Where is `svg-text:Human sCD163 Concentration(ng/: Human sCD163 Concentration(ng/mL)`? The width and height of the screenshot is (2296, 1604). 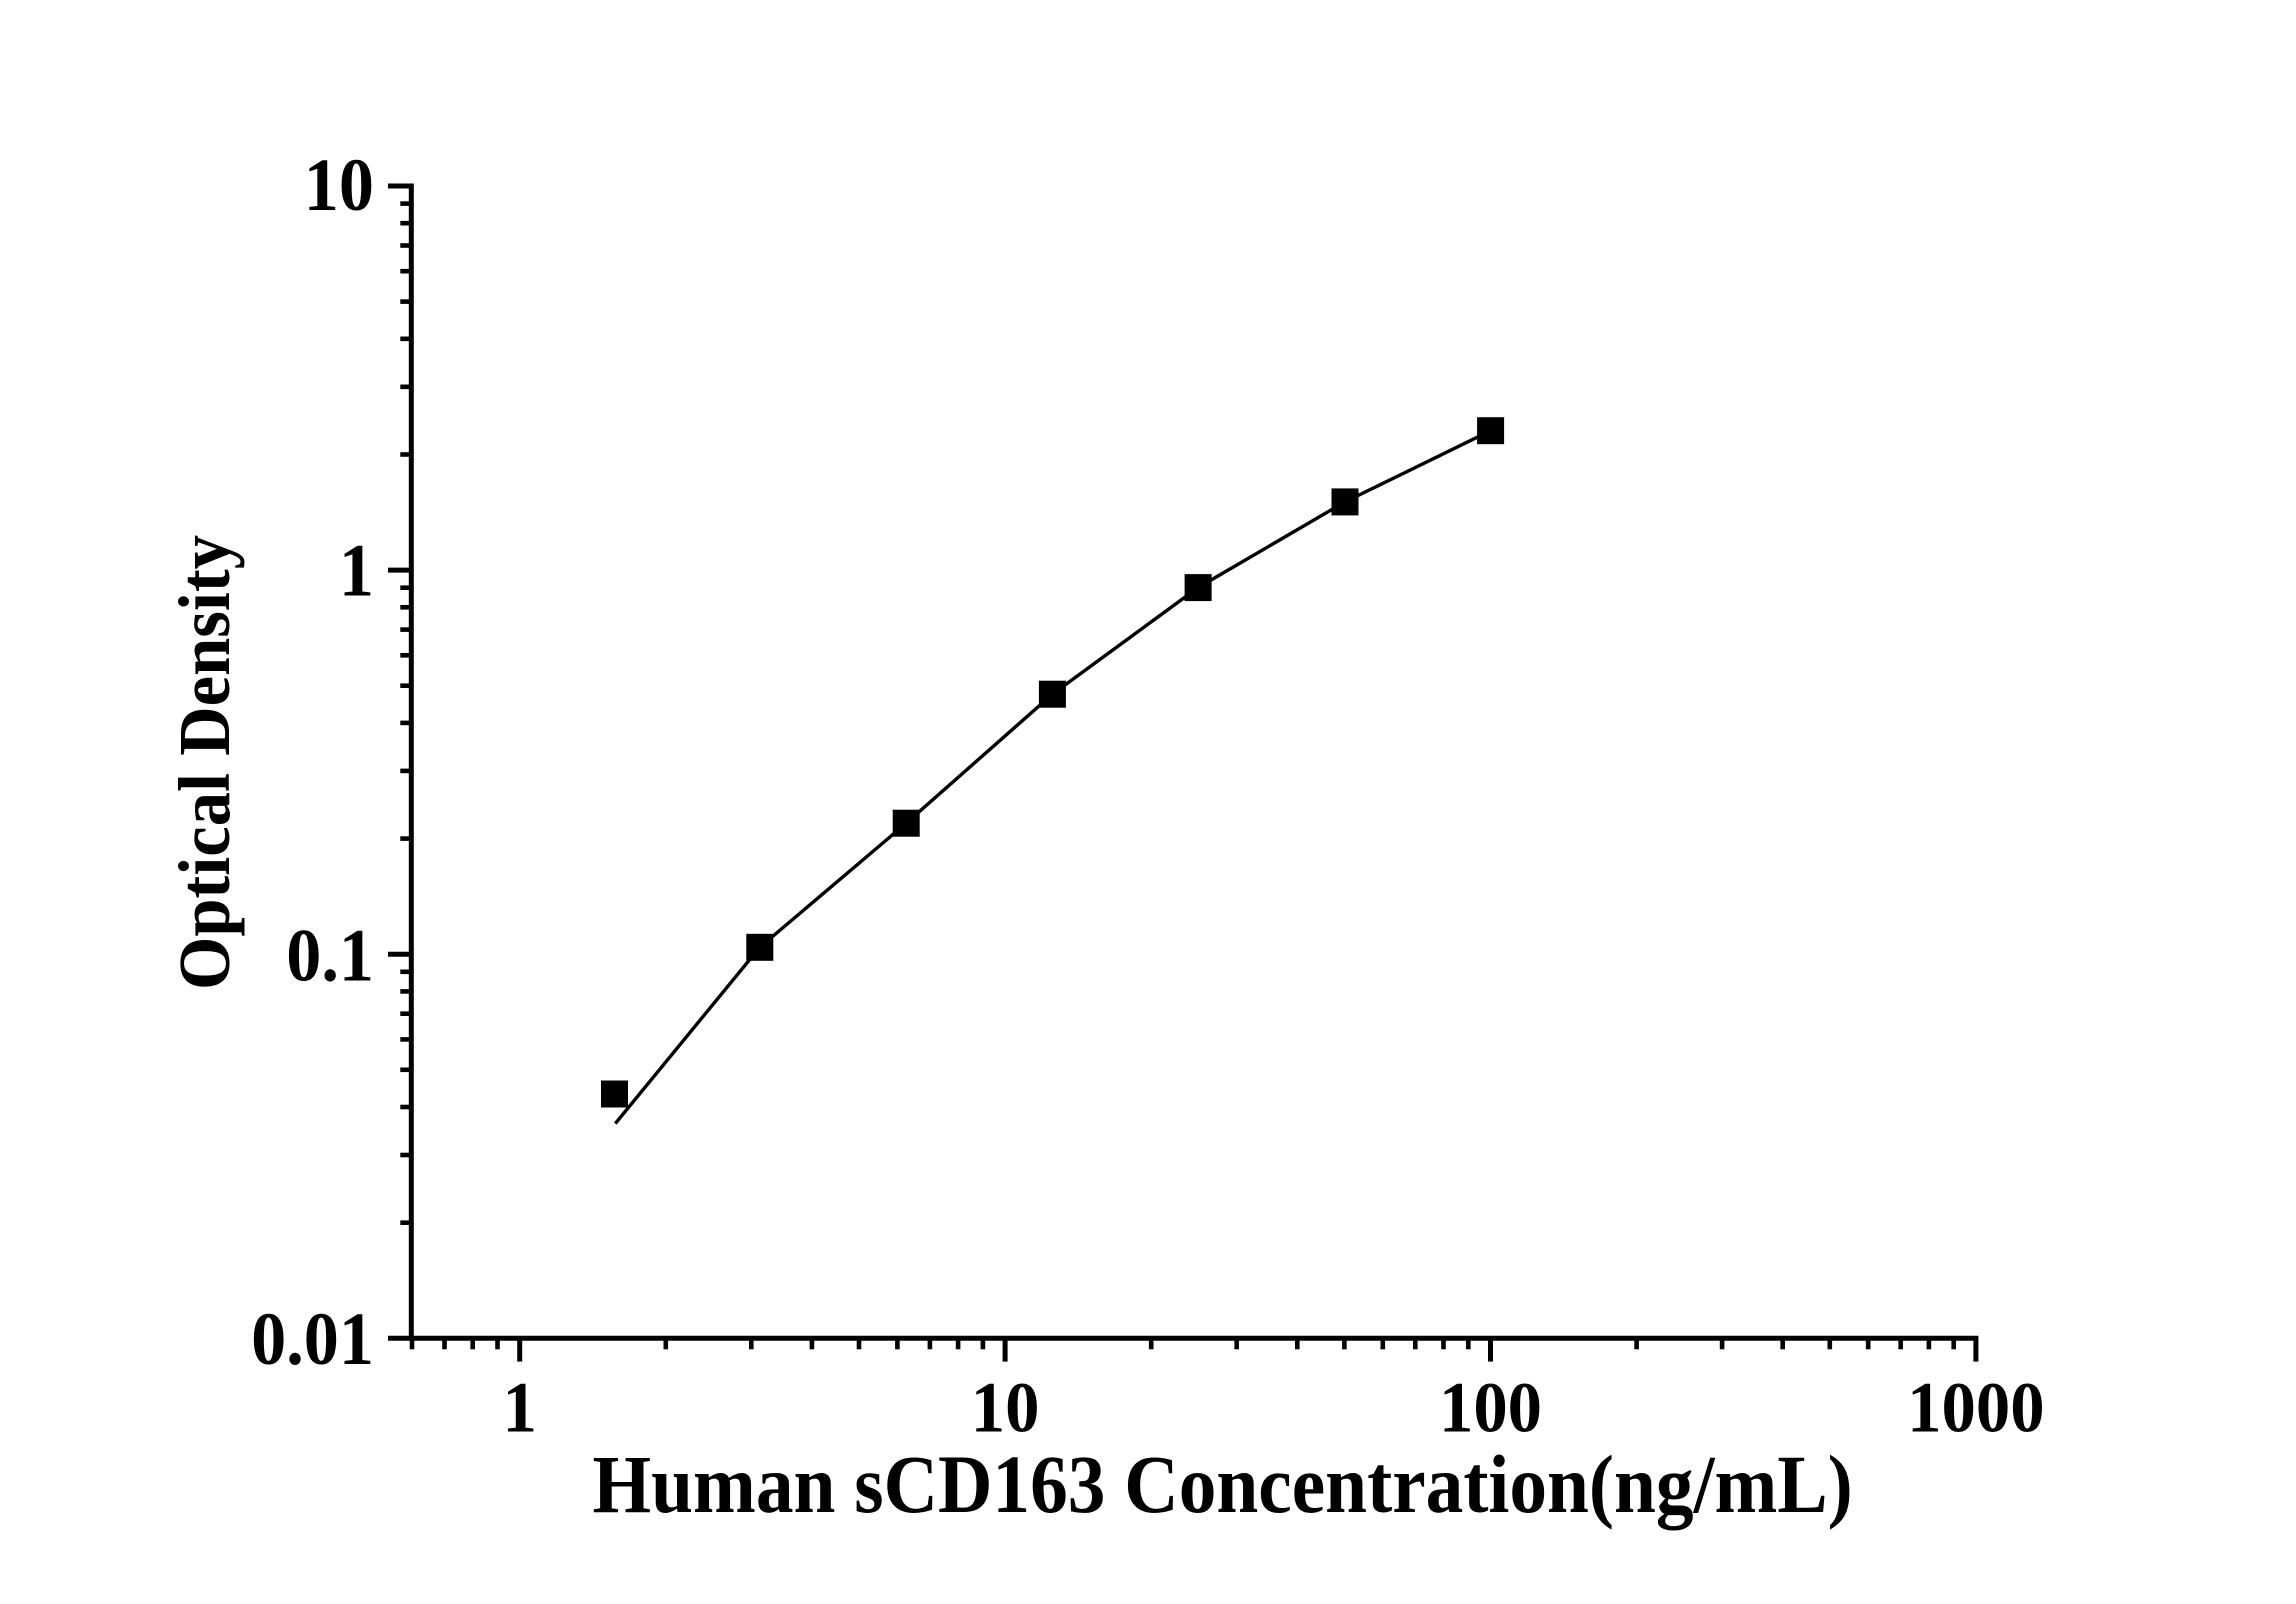 svg-text:Human sCD163 Concentration(ng/: Human sCD163 Concentration(ng/mL) is located at coordinates (1223, 1485).